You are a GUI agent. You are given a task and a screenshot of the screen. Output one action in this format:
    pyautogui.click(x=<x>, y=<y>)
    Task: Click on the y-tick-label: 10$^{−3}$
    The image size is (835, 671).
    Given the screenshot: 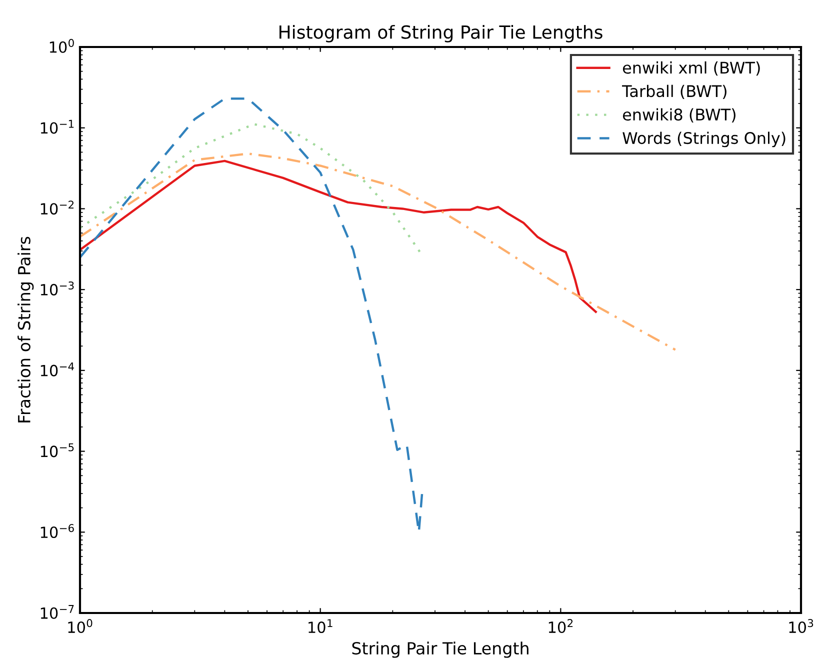 What is the action you would take?
    pyautogui.click(x=57, y=288)
    